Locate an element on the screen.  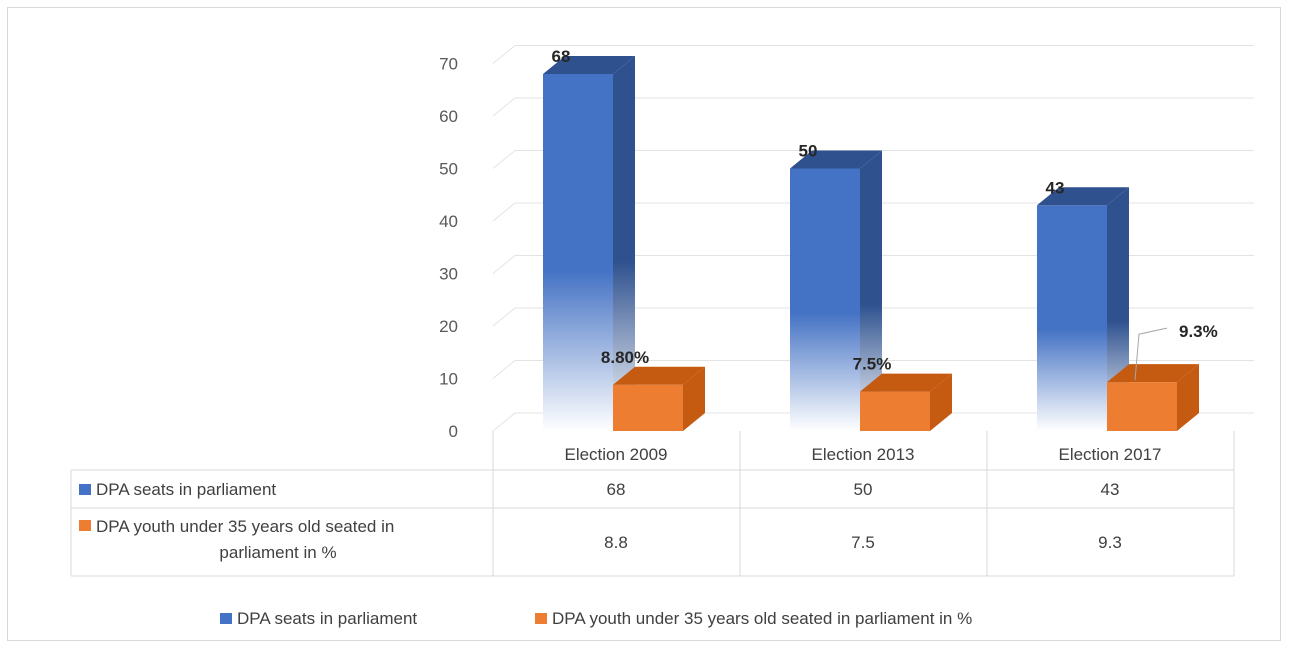
y-tick-label: 50 is located at coordinates (448, 169).